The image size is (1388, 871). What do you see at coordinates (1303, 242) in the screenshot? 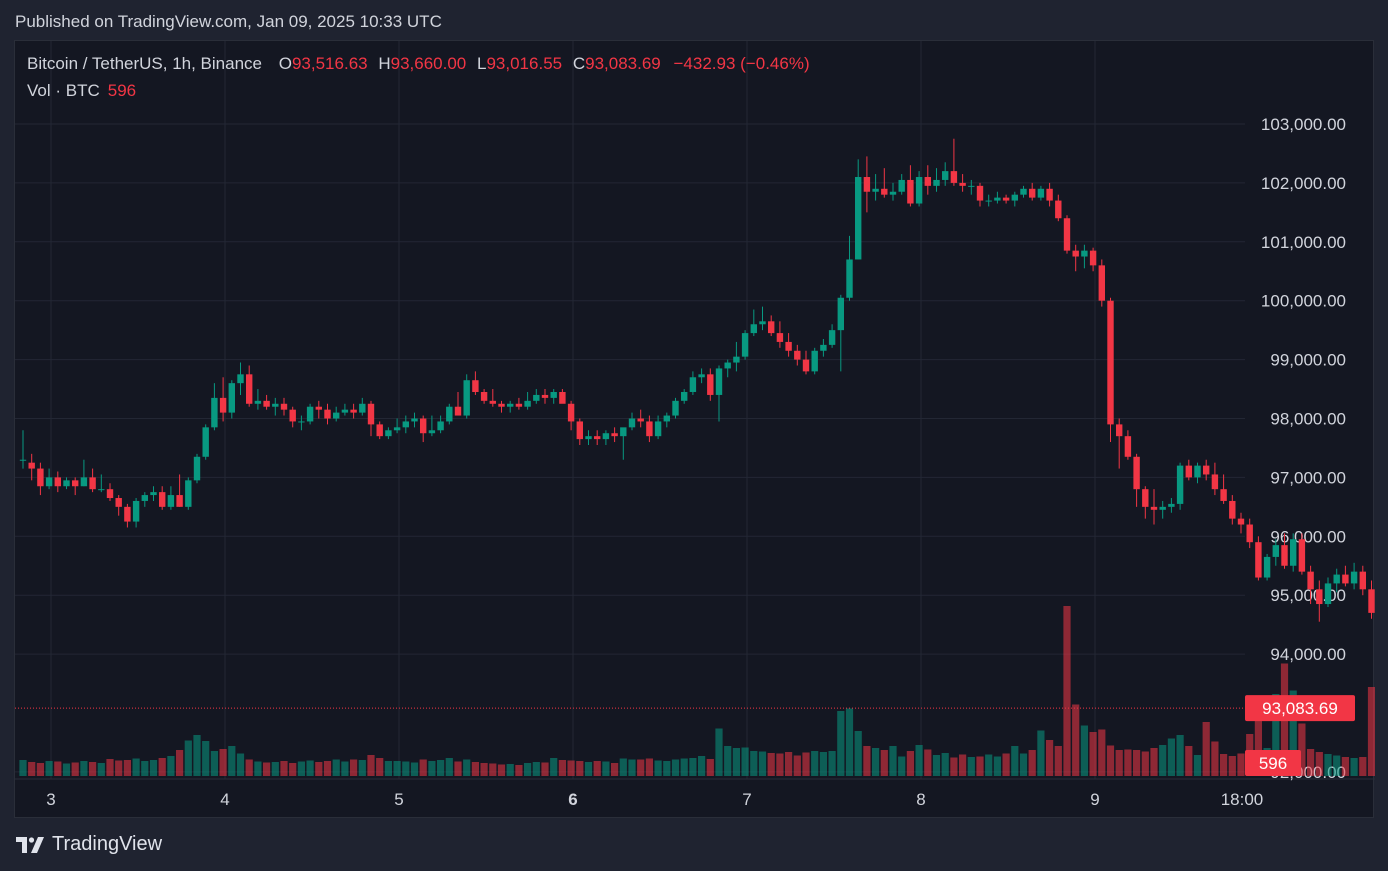
I see `y-tick-label: 101,000.00` at bounding box center [1303, 242].